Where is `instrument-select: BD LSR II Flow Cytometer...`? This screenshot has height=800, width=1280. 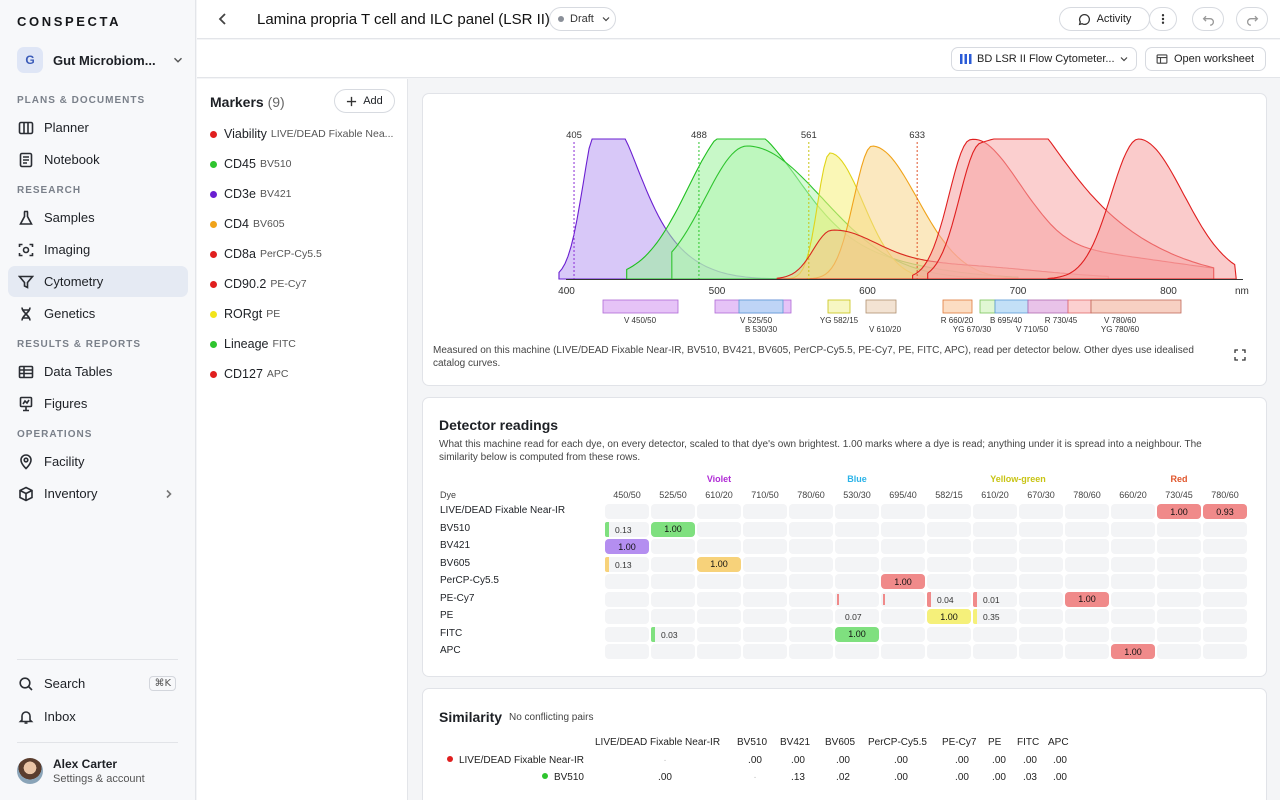
instrument-select: BD LSR II Flow Cytometer... is located at coordinates (1044, 59).